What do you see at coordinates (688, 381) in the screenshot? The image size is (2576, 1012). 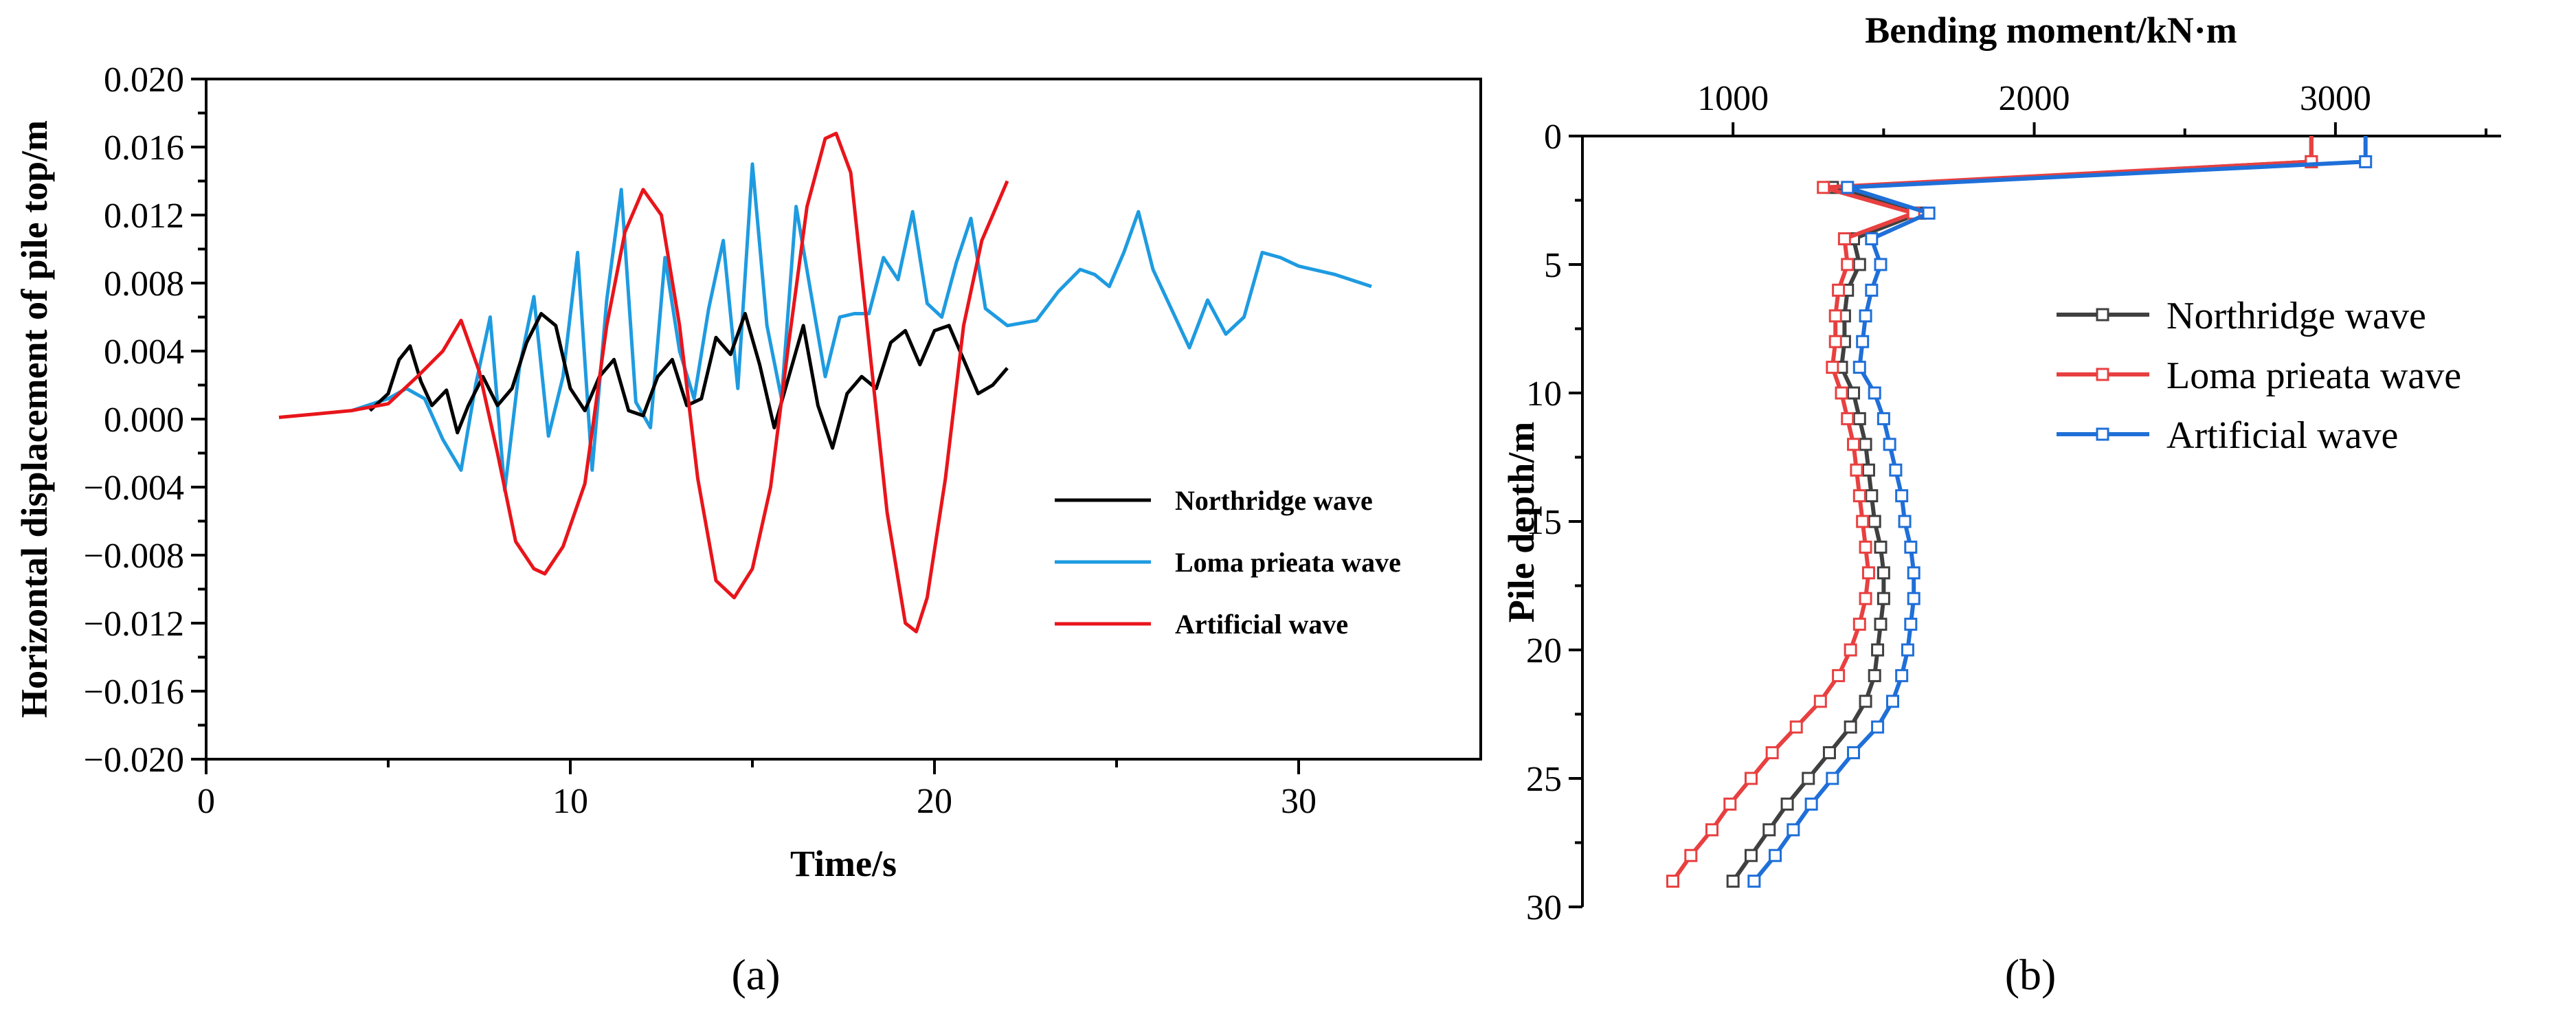 I see `series-line-northridge-wave` at bounding box center [688, 381].